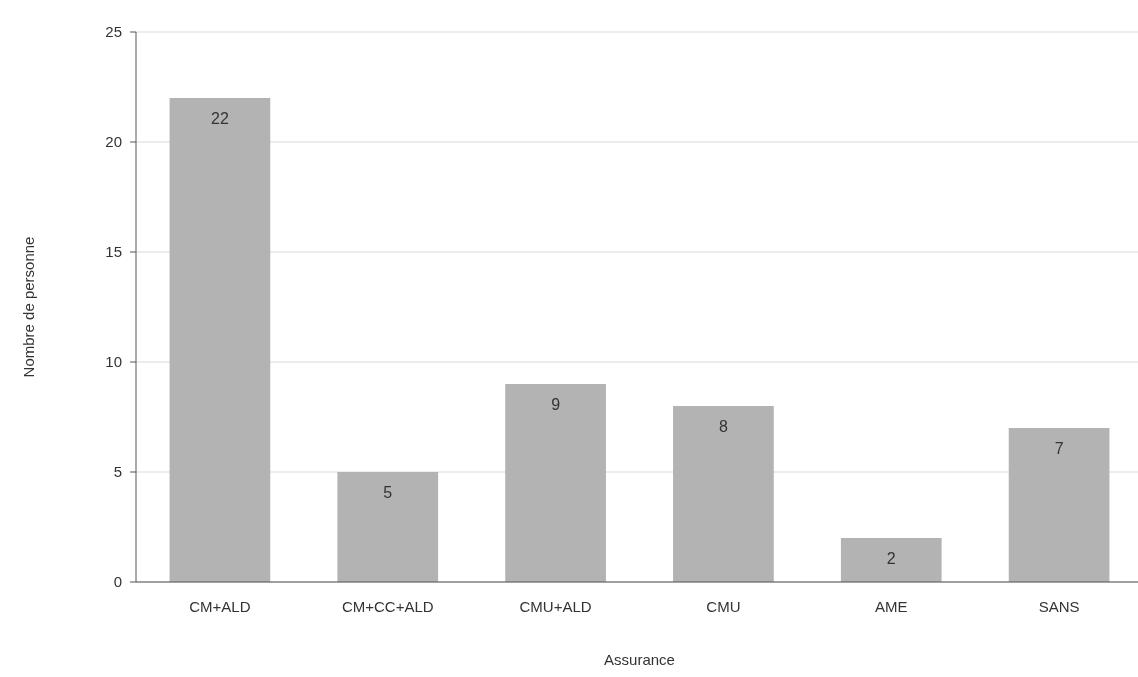 The height and width of the screenshot is (677, 1138). What do you see at coordinates (28, 307) in the screenshot?
I see `y-axis-title: Nombre de personne` at bounding box center [28, 307].